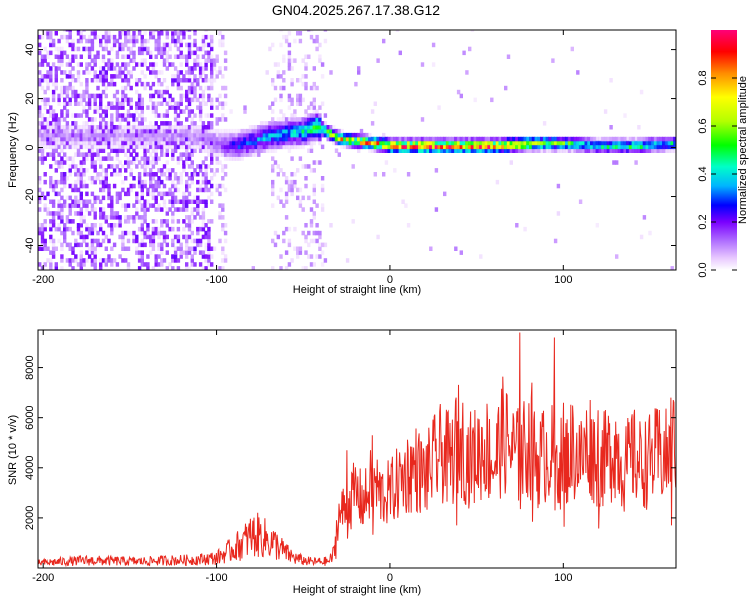  What do you see at coordinates (357, 590) in the screenshot?
I see `snr-x-label: Height of straight line (km)` at bounding box center [357, 590].